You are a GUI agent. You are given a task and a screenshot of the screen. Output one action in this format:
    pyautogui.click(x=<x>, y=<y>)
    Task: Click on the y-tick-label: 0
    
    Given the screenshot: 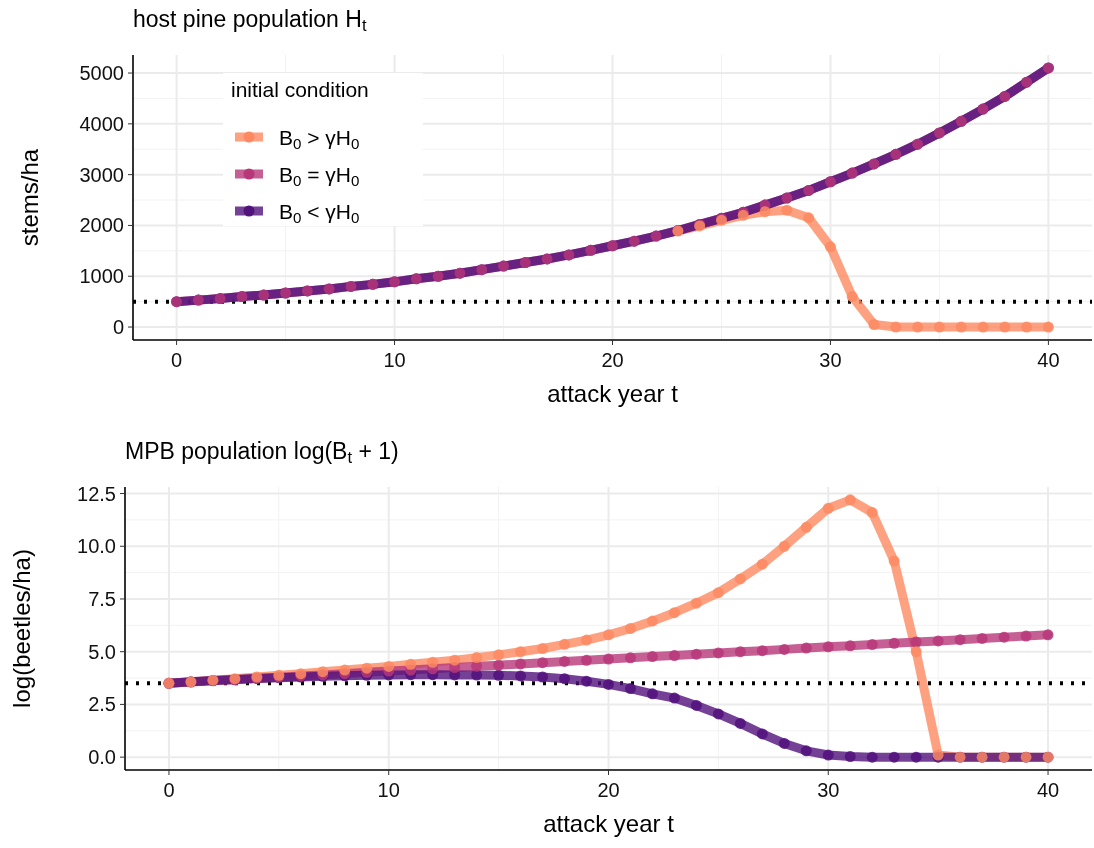 What is the action you would take?
    pyautogui.click(x=118, y=327)
    